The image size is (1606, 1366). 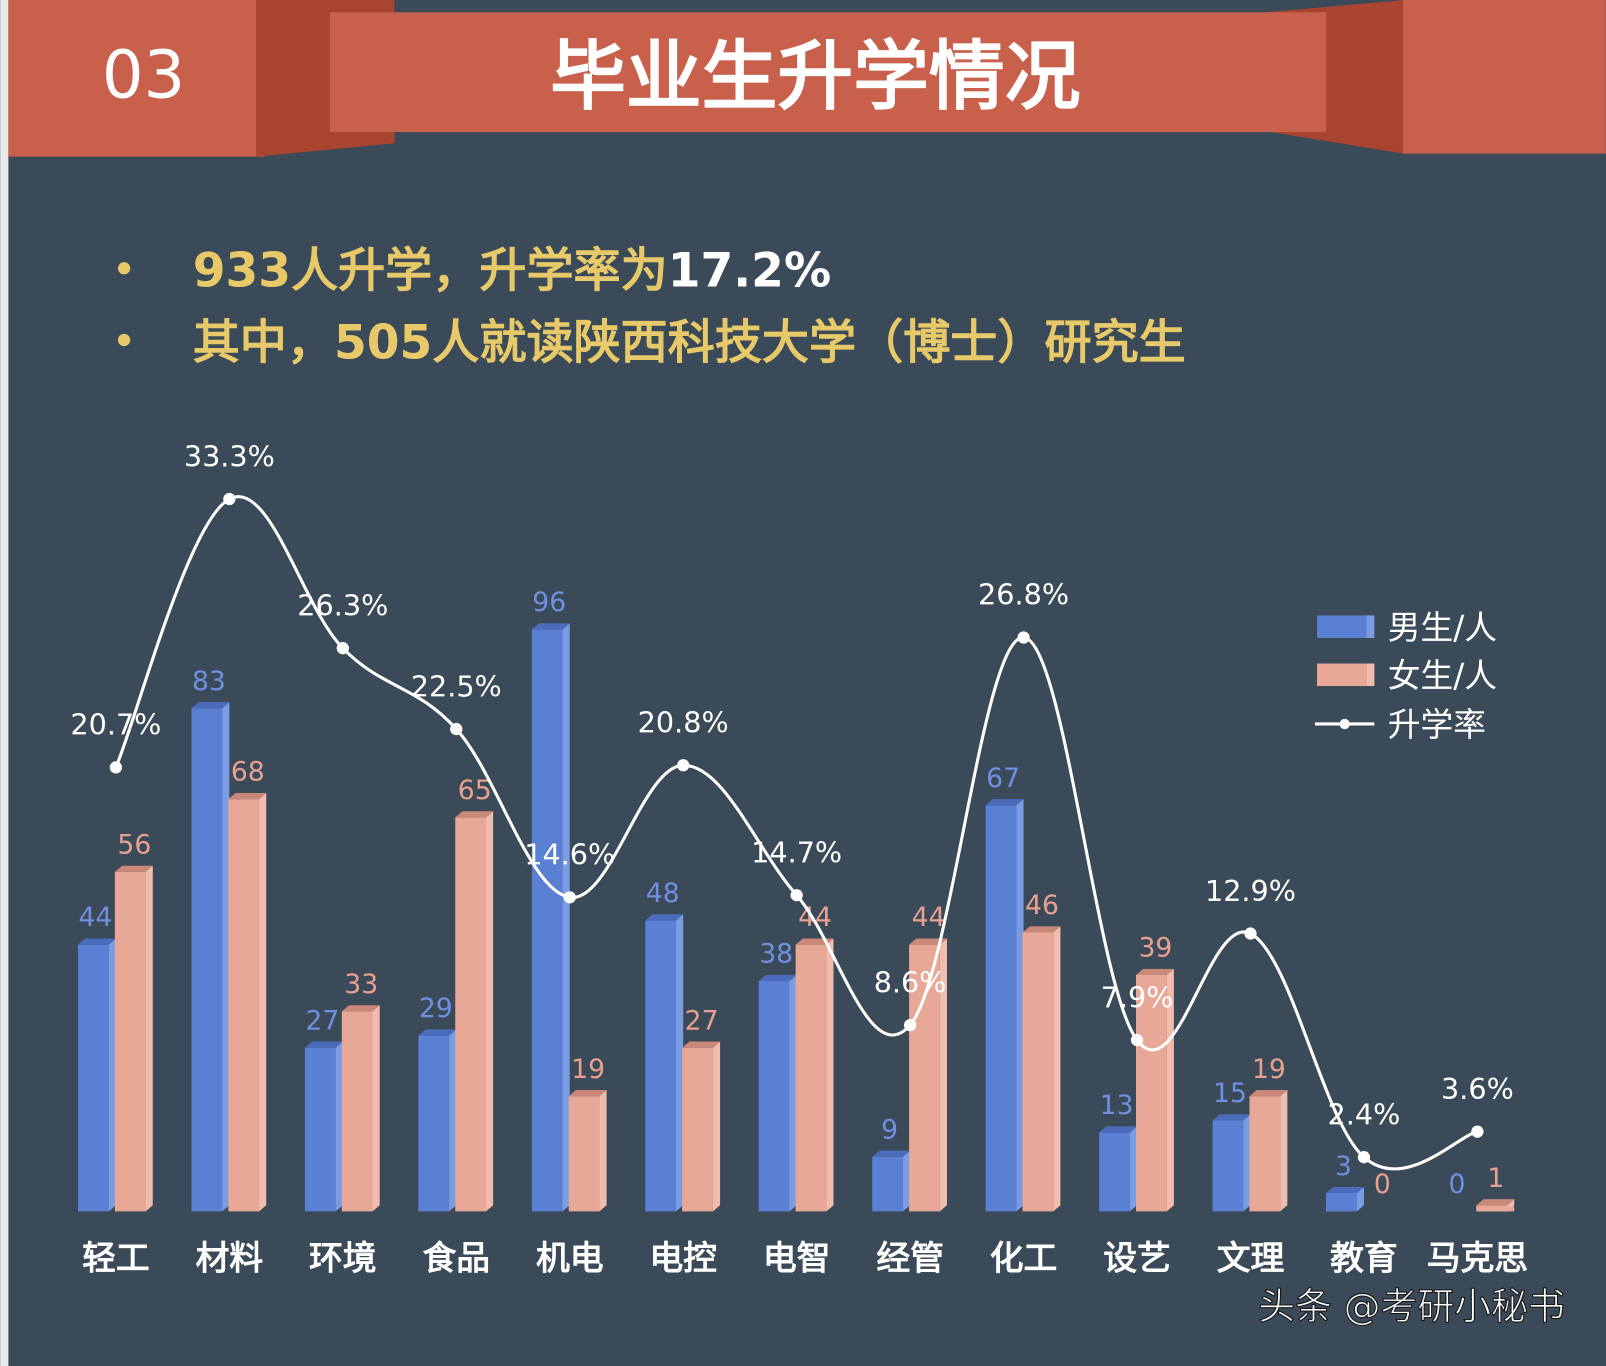 What do you see at coordinates (134, 844) in the screenshot?
I see `girls-value-label: 56` at bounding box center [134, 844].